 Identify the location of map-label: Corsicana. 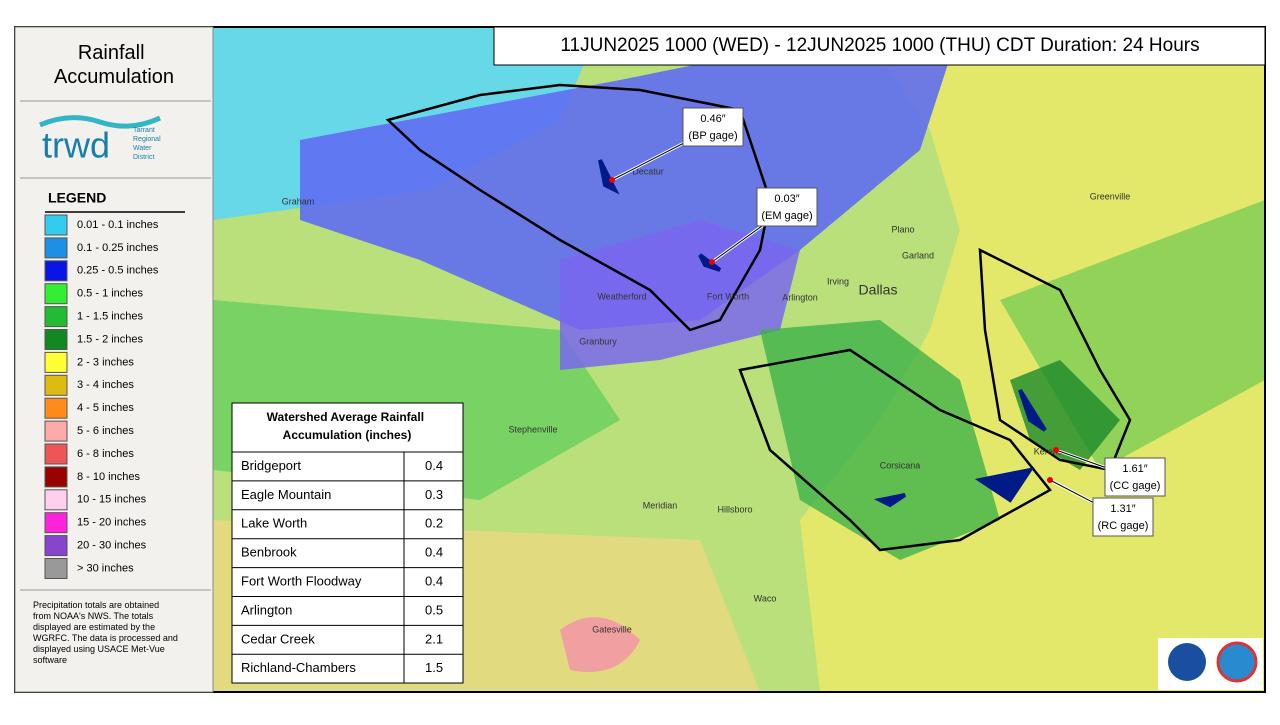
(900, 465).